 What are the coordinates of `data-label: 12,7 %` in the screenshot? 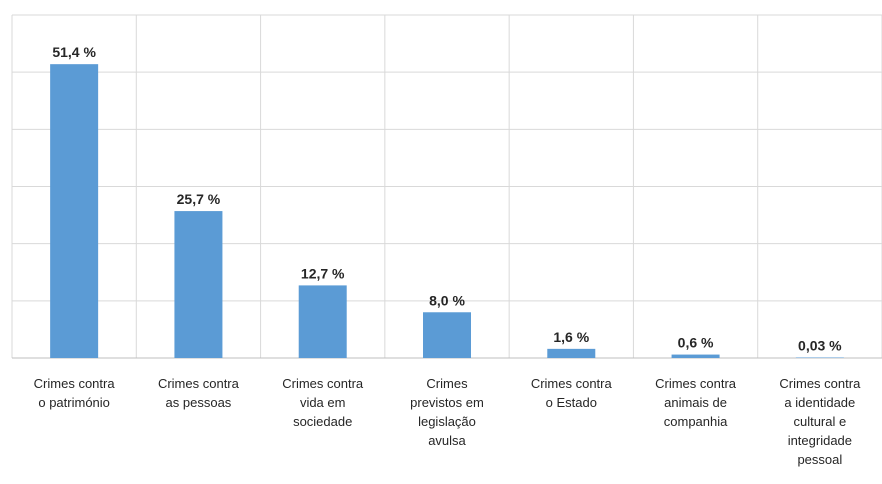 It's located at (323, 273).